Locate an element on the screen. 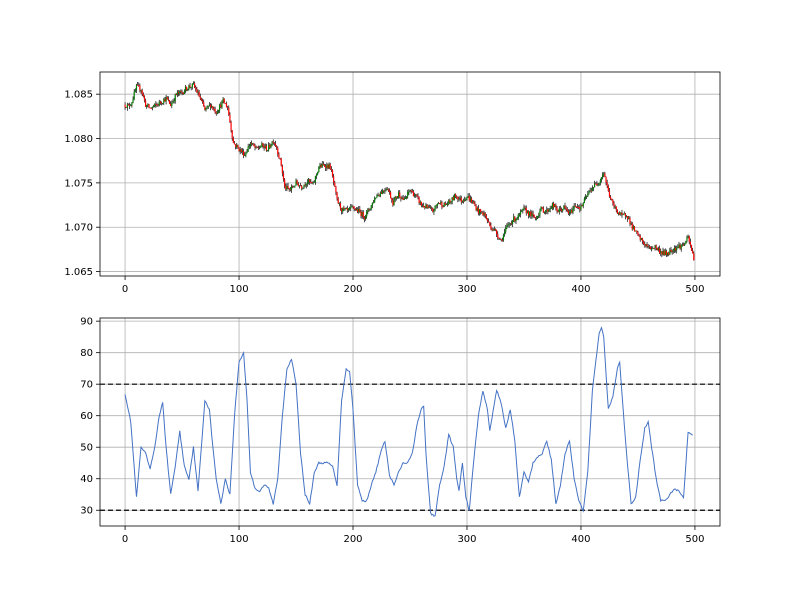 The height and width of the screenshot is (591, 800). x-tick-label: 100 is located at coordinates (238, 539).